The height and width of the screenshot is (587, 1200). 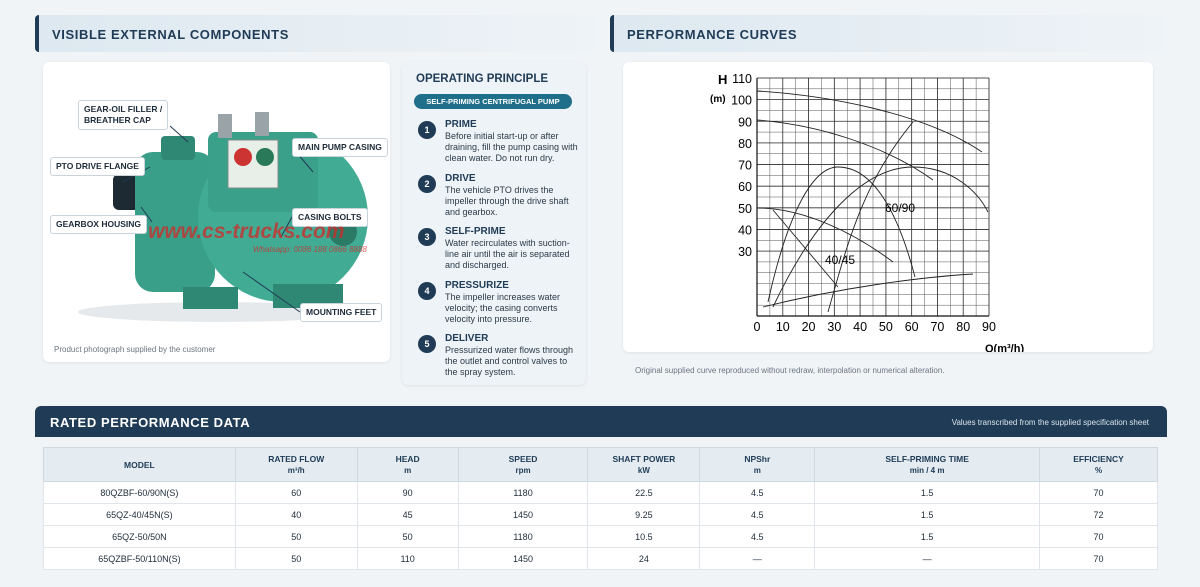 I want to click on step-title: DELIVER, so click(x=467, y=338).